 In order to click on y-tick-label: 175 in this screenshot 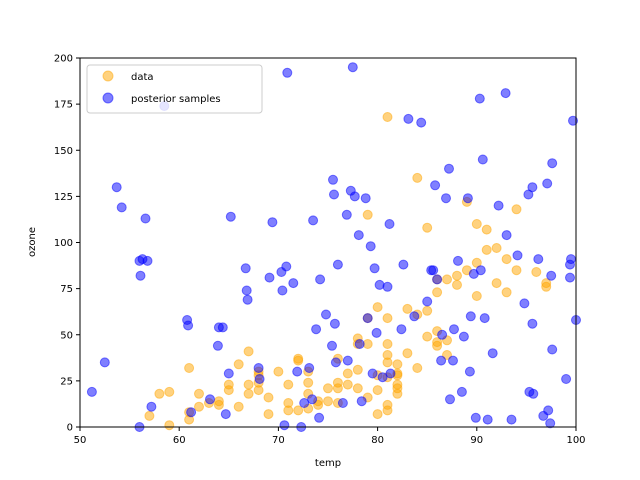, I will do `click(63, 105)`.